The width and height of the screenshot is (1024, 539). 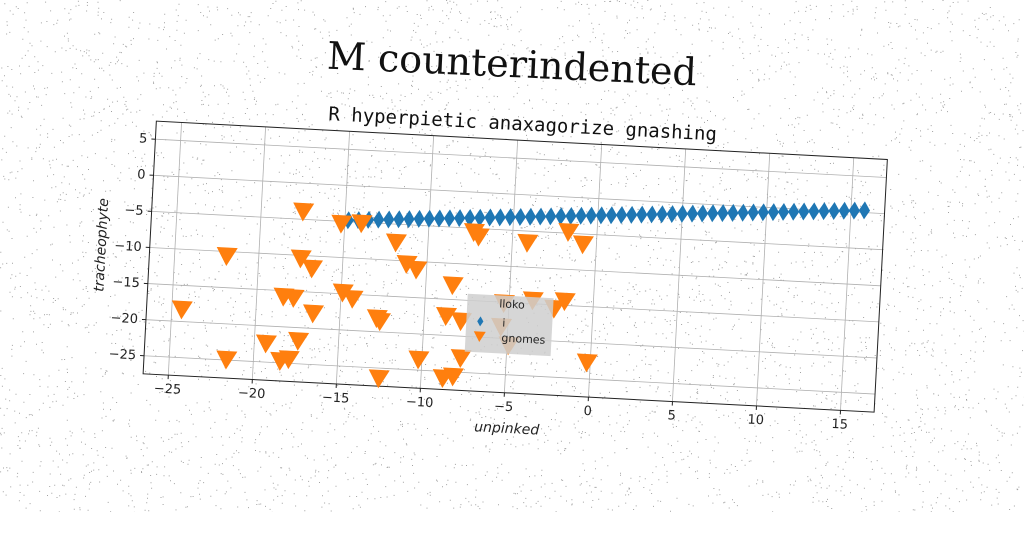 I want to click on x-tick-label: 15, so click(x=839, y=425).